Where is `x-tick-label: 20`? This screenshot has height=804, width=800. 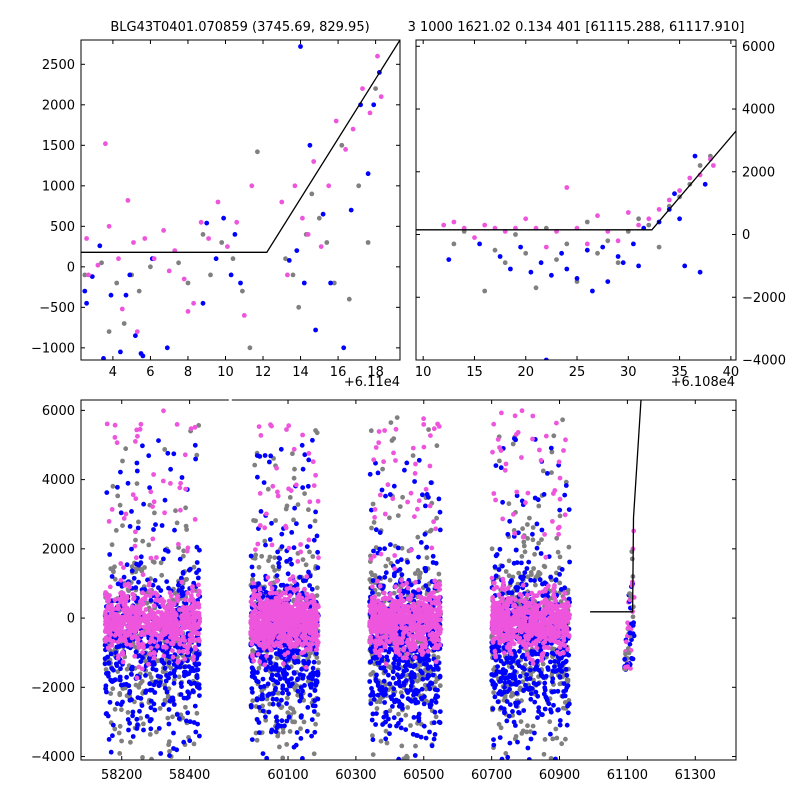 x-tick-label: 20 is located at coordinates (525, 372).